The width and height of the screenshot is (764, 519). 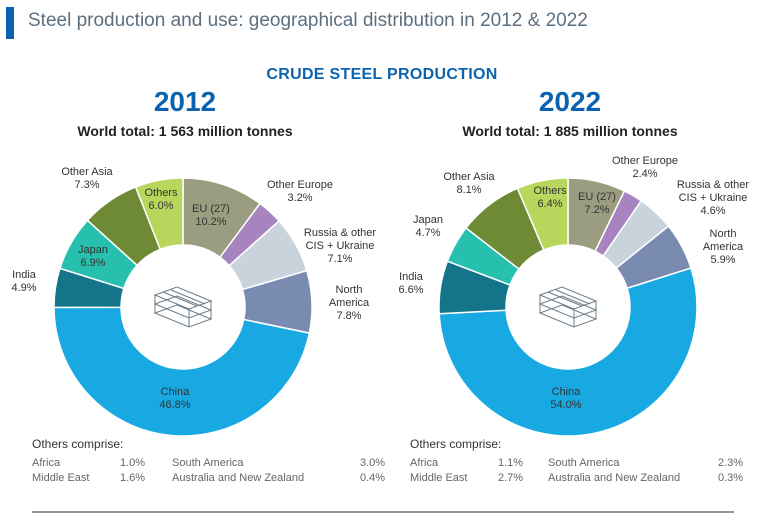 What do you see at coordinates (174, 405) in the screenshot?
I see `slice-value-label: 46.8%` at bounding box center [174, 405].